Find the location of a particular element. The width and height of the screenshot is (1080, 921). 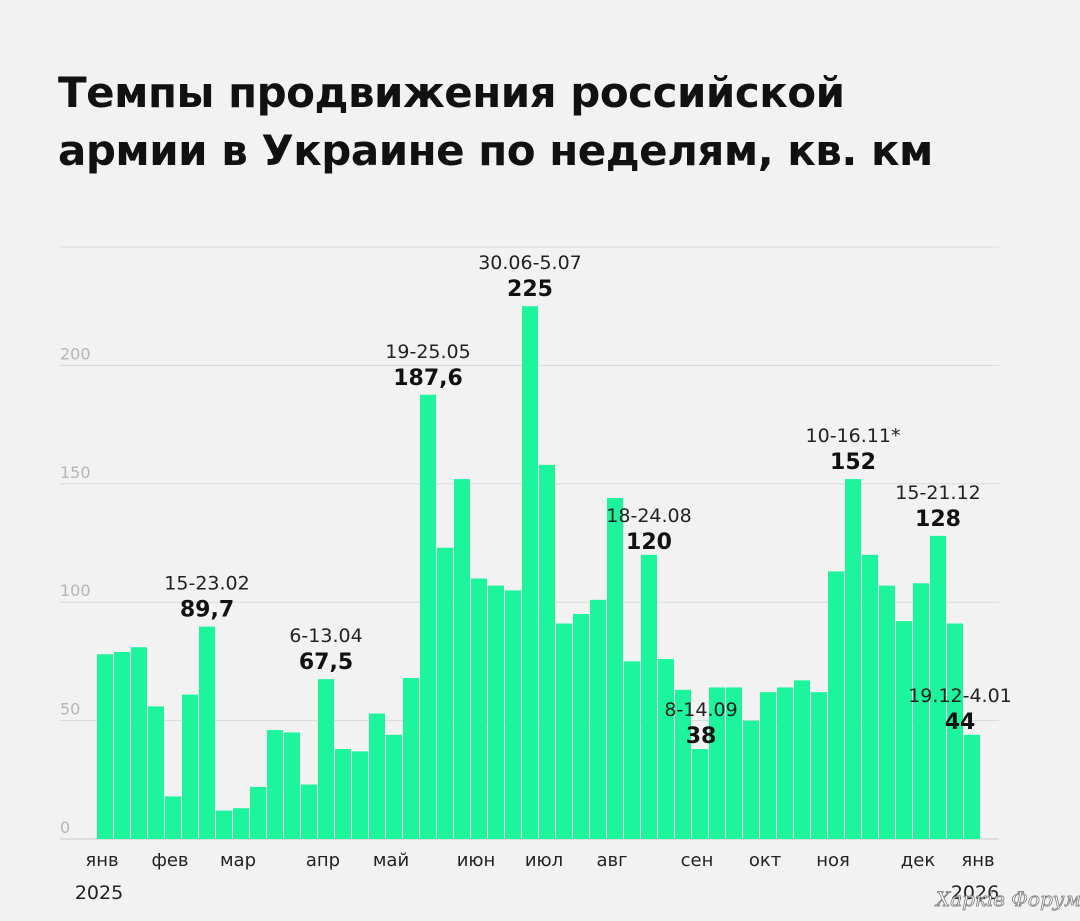

x-month-label: сен is located at coordinates (697, 860).